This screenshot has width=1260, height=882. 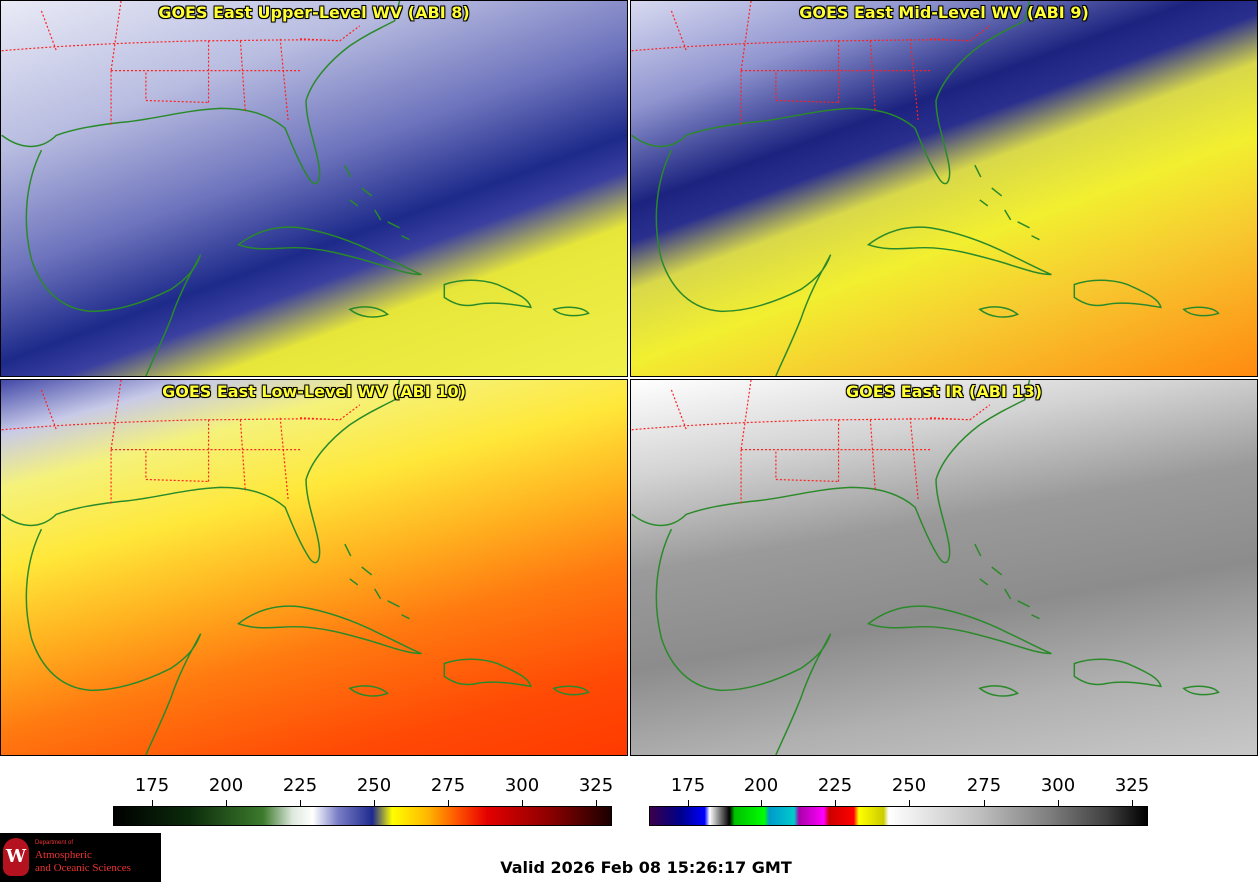 What do you see at coordinates (1058, 785) in the screenshot?
I see `ir-tick-label: 300` at bounding box center [1058, 785].